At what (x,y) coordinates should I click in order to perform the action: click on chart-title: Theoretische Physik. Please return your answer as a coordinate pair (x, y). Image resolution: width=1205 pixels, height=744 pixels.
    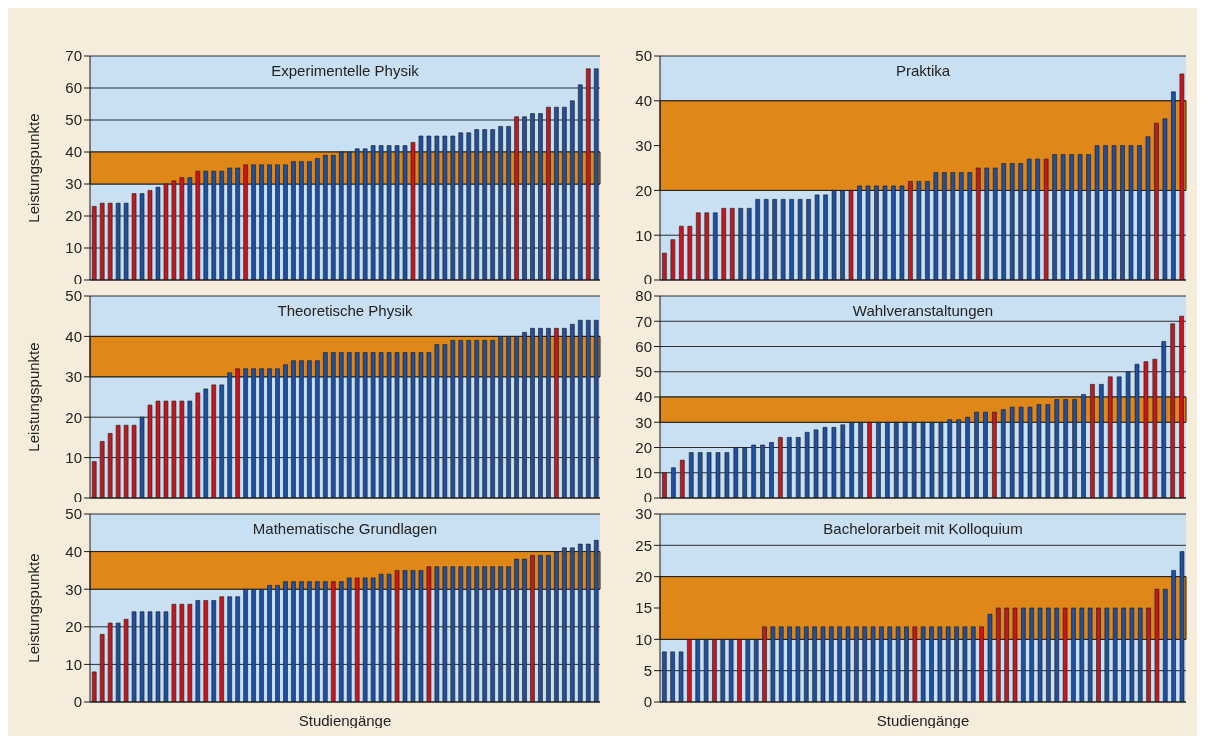
    Looking at the image, I should click on (345, 310).